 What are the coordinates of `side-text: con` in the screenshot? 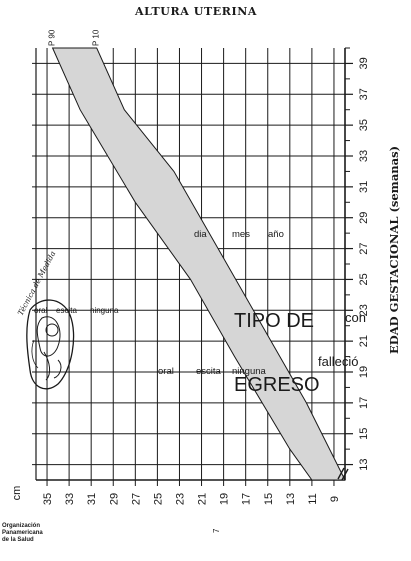 It's located at (355, 317).